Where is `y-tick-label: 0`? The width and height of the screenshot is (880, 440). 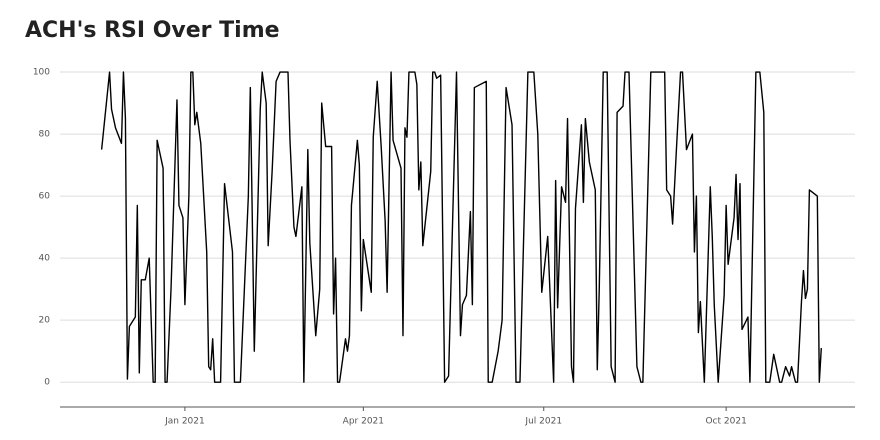 y-tick-label: 0 is located at coordinates (47, 383).